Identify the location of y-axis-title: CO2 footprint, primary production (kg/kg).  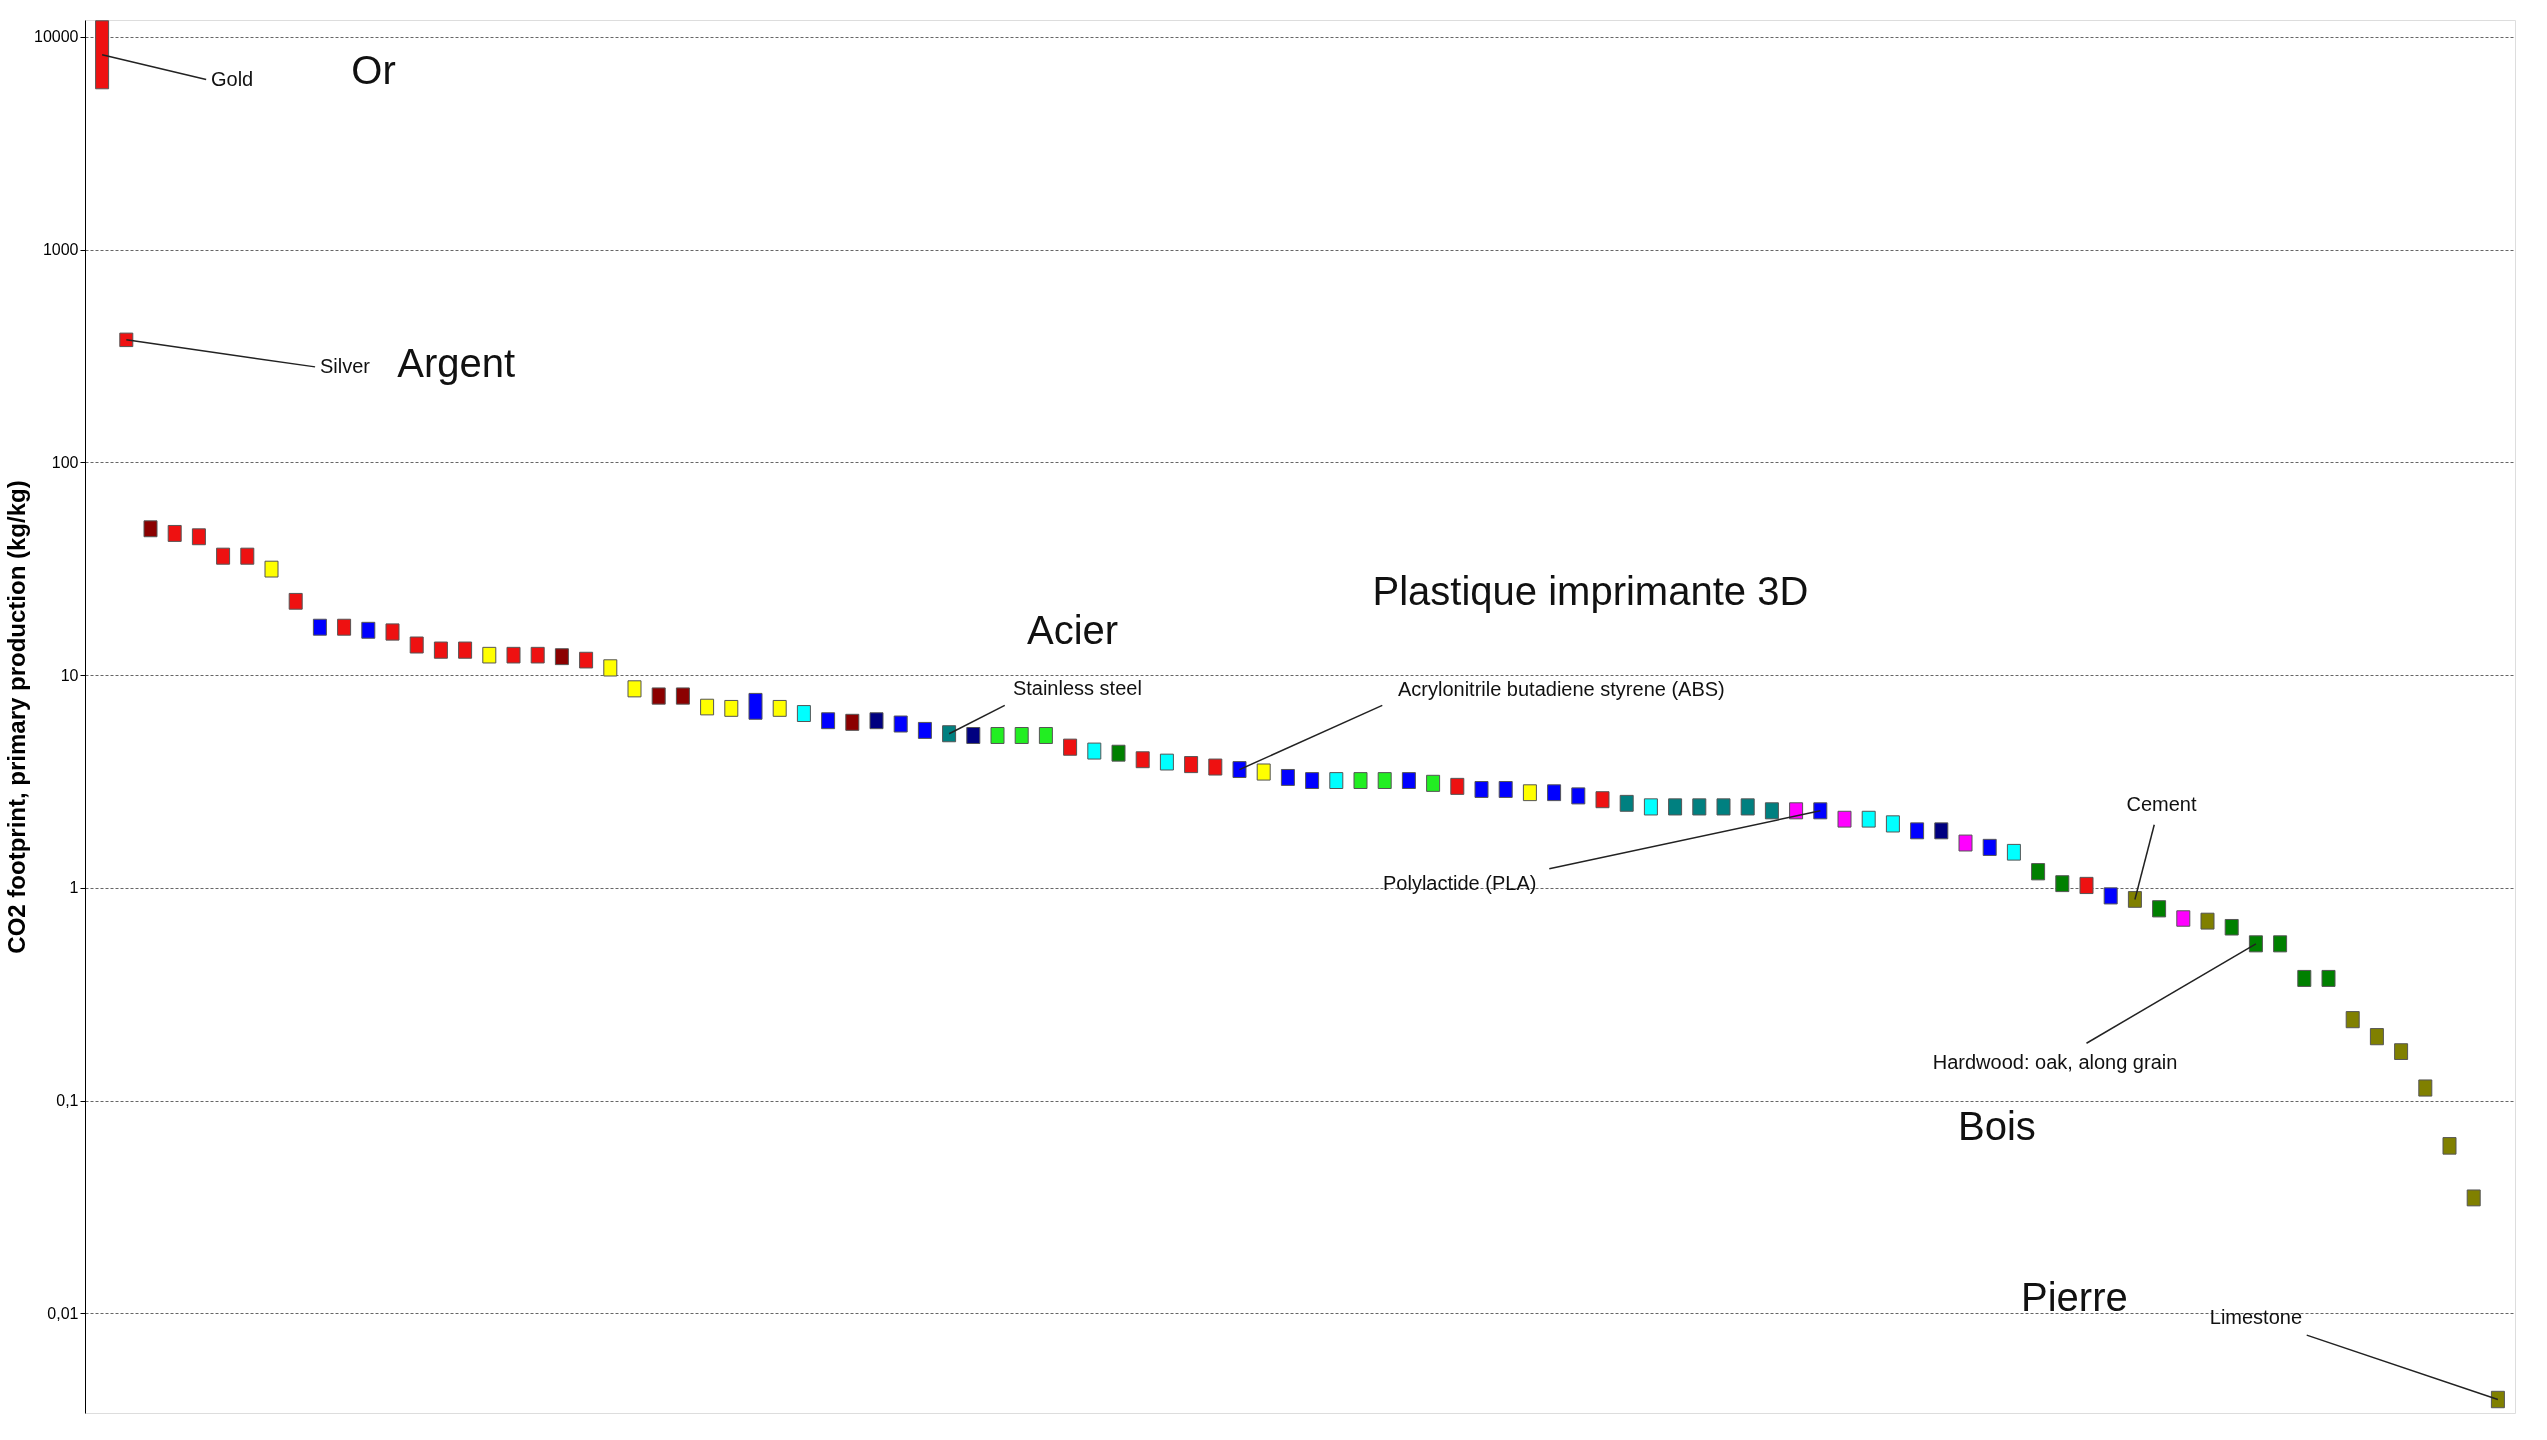
(17, 717).